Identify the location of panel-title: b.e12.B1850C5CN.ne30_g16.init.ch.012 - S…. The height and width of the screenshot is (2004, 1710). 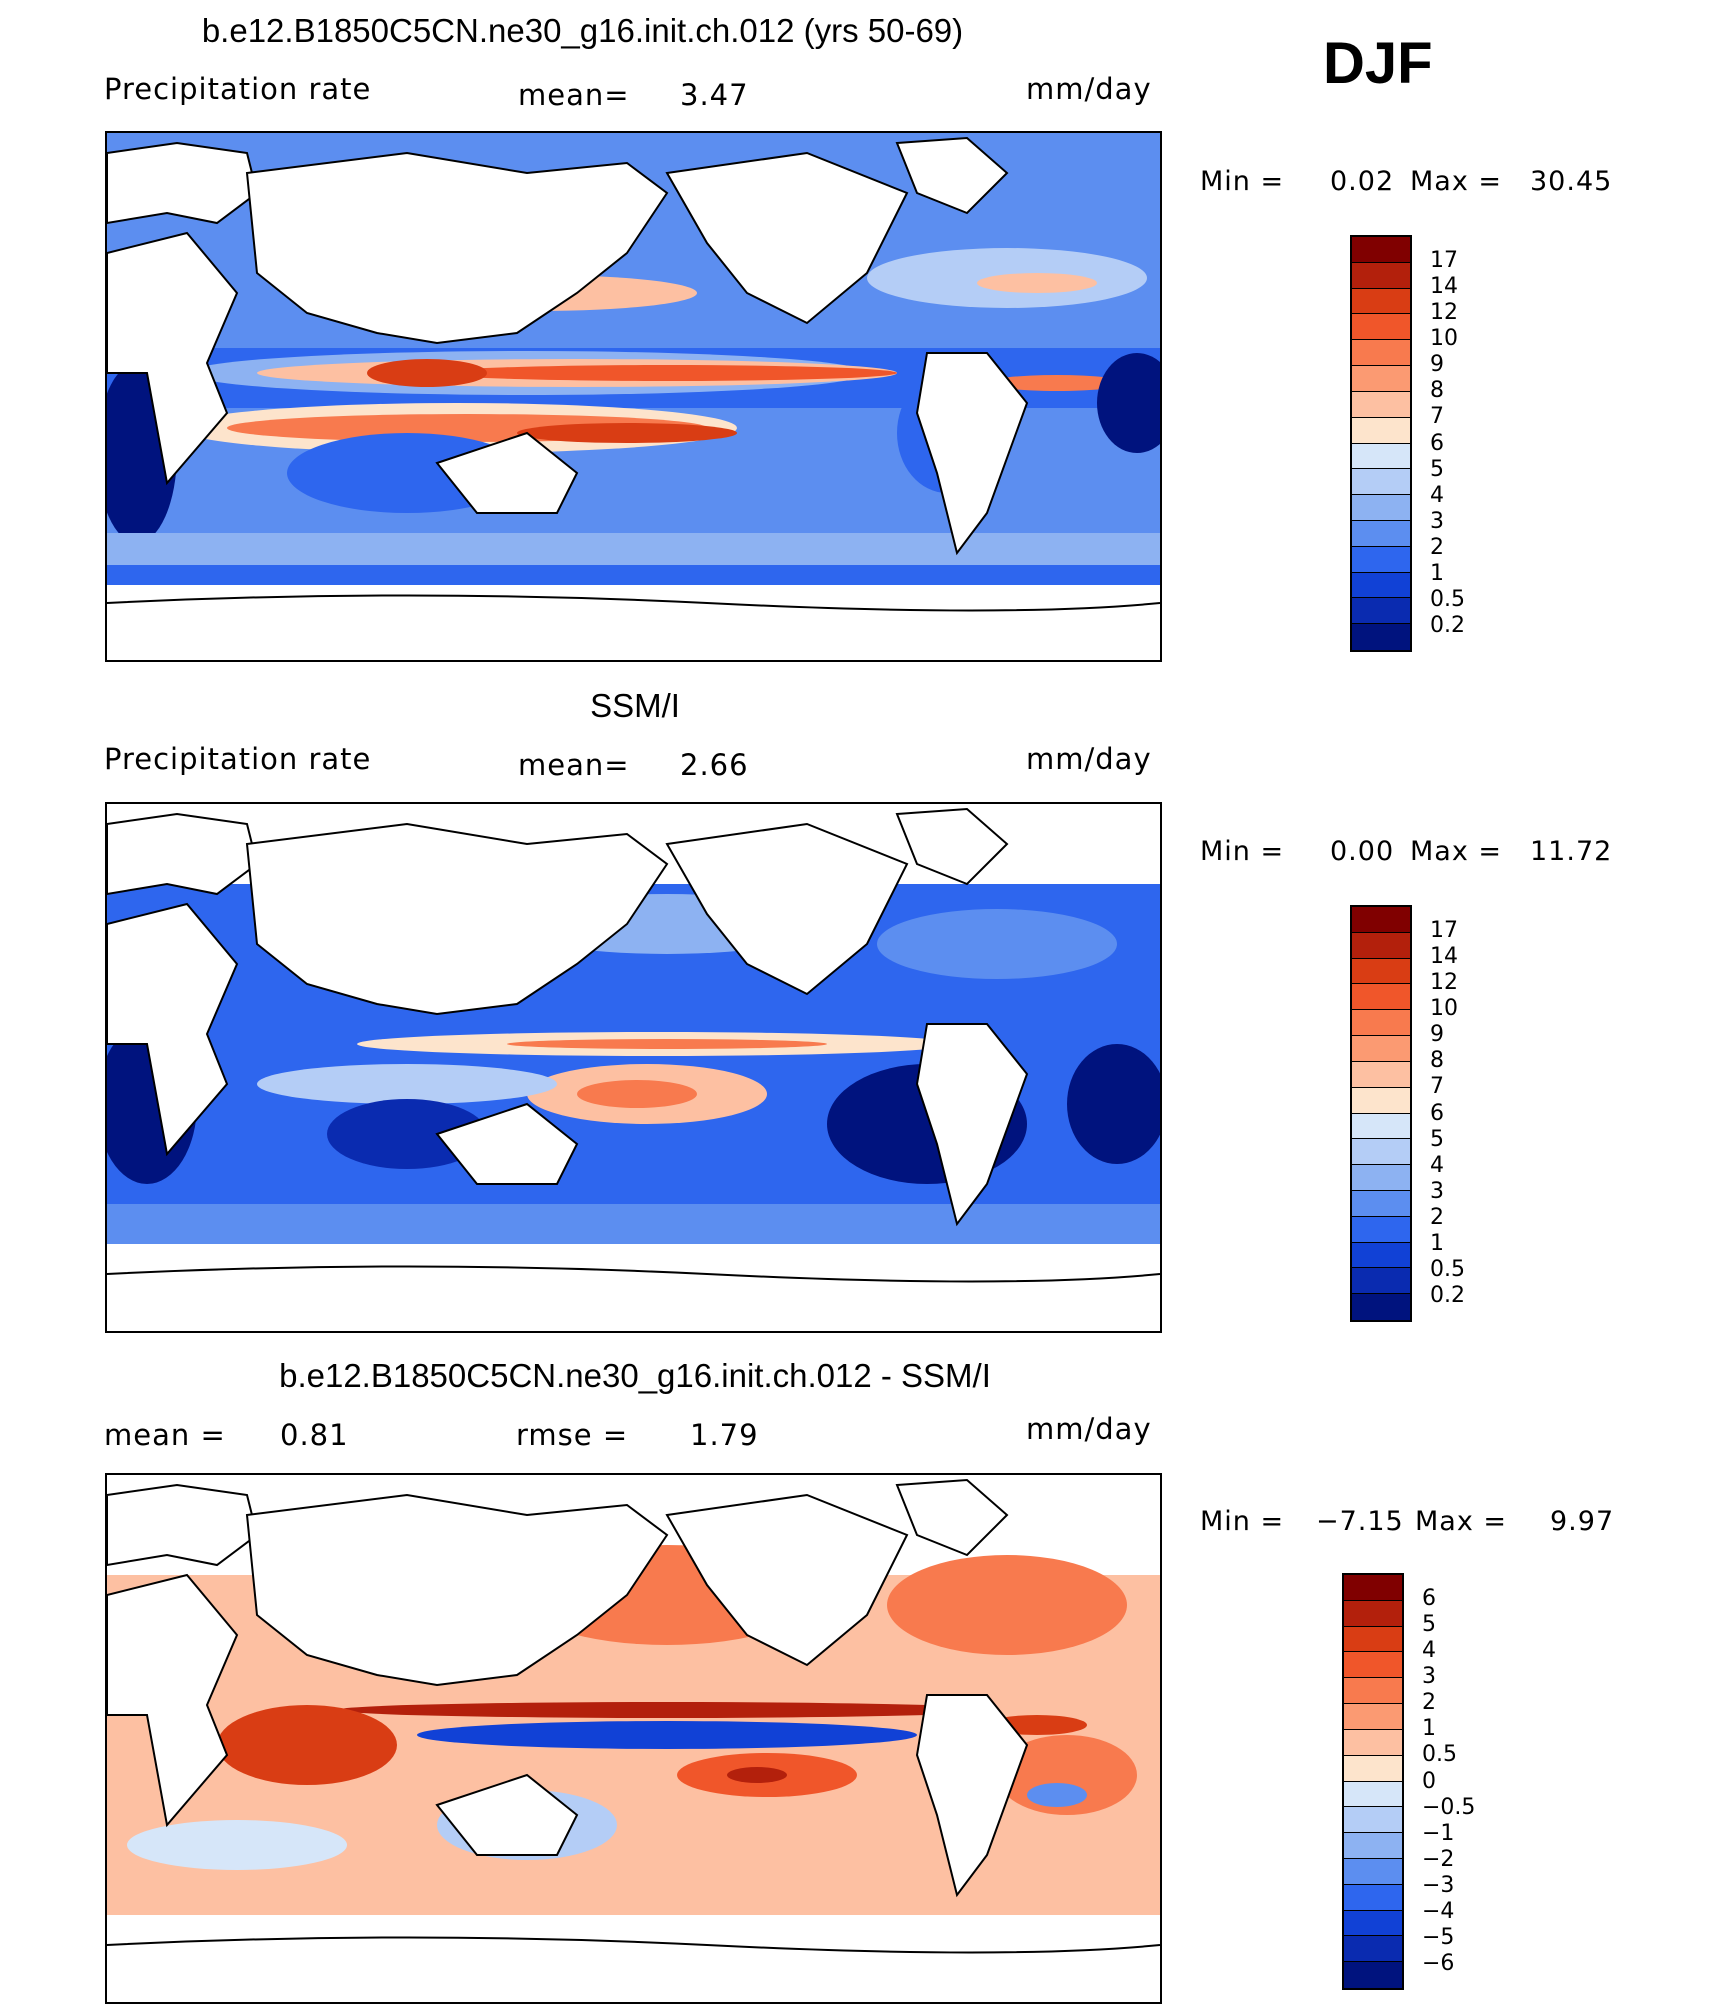
(635, 1375).